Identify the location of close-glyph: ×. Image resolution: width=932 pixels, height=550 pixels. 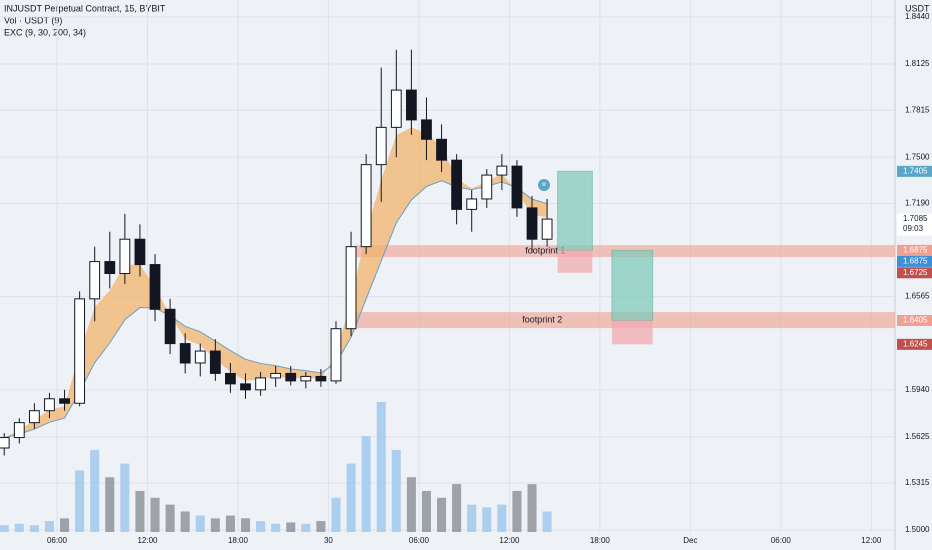
(544, 184).